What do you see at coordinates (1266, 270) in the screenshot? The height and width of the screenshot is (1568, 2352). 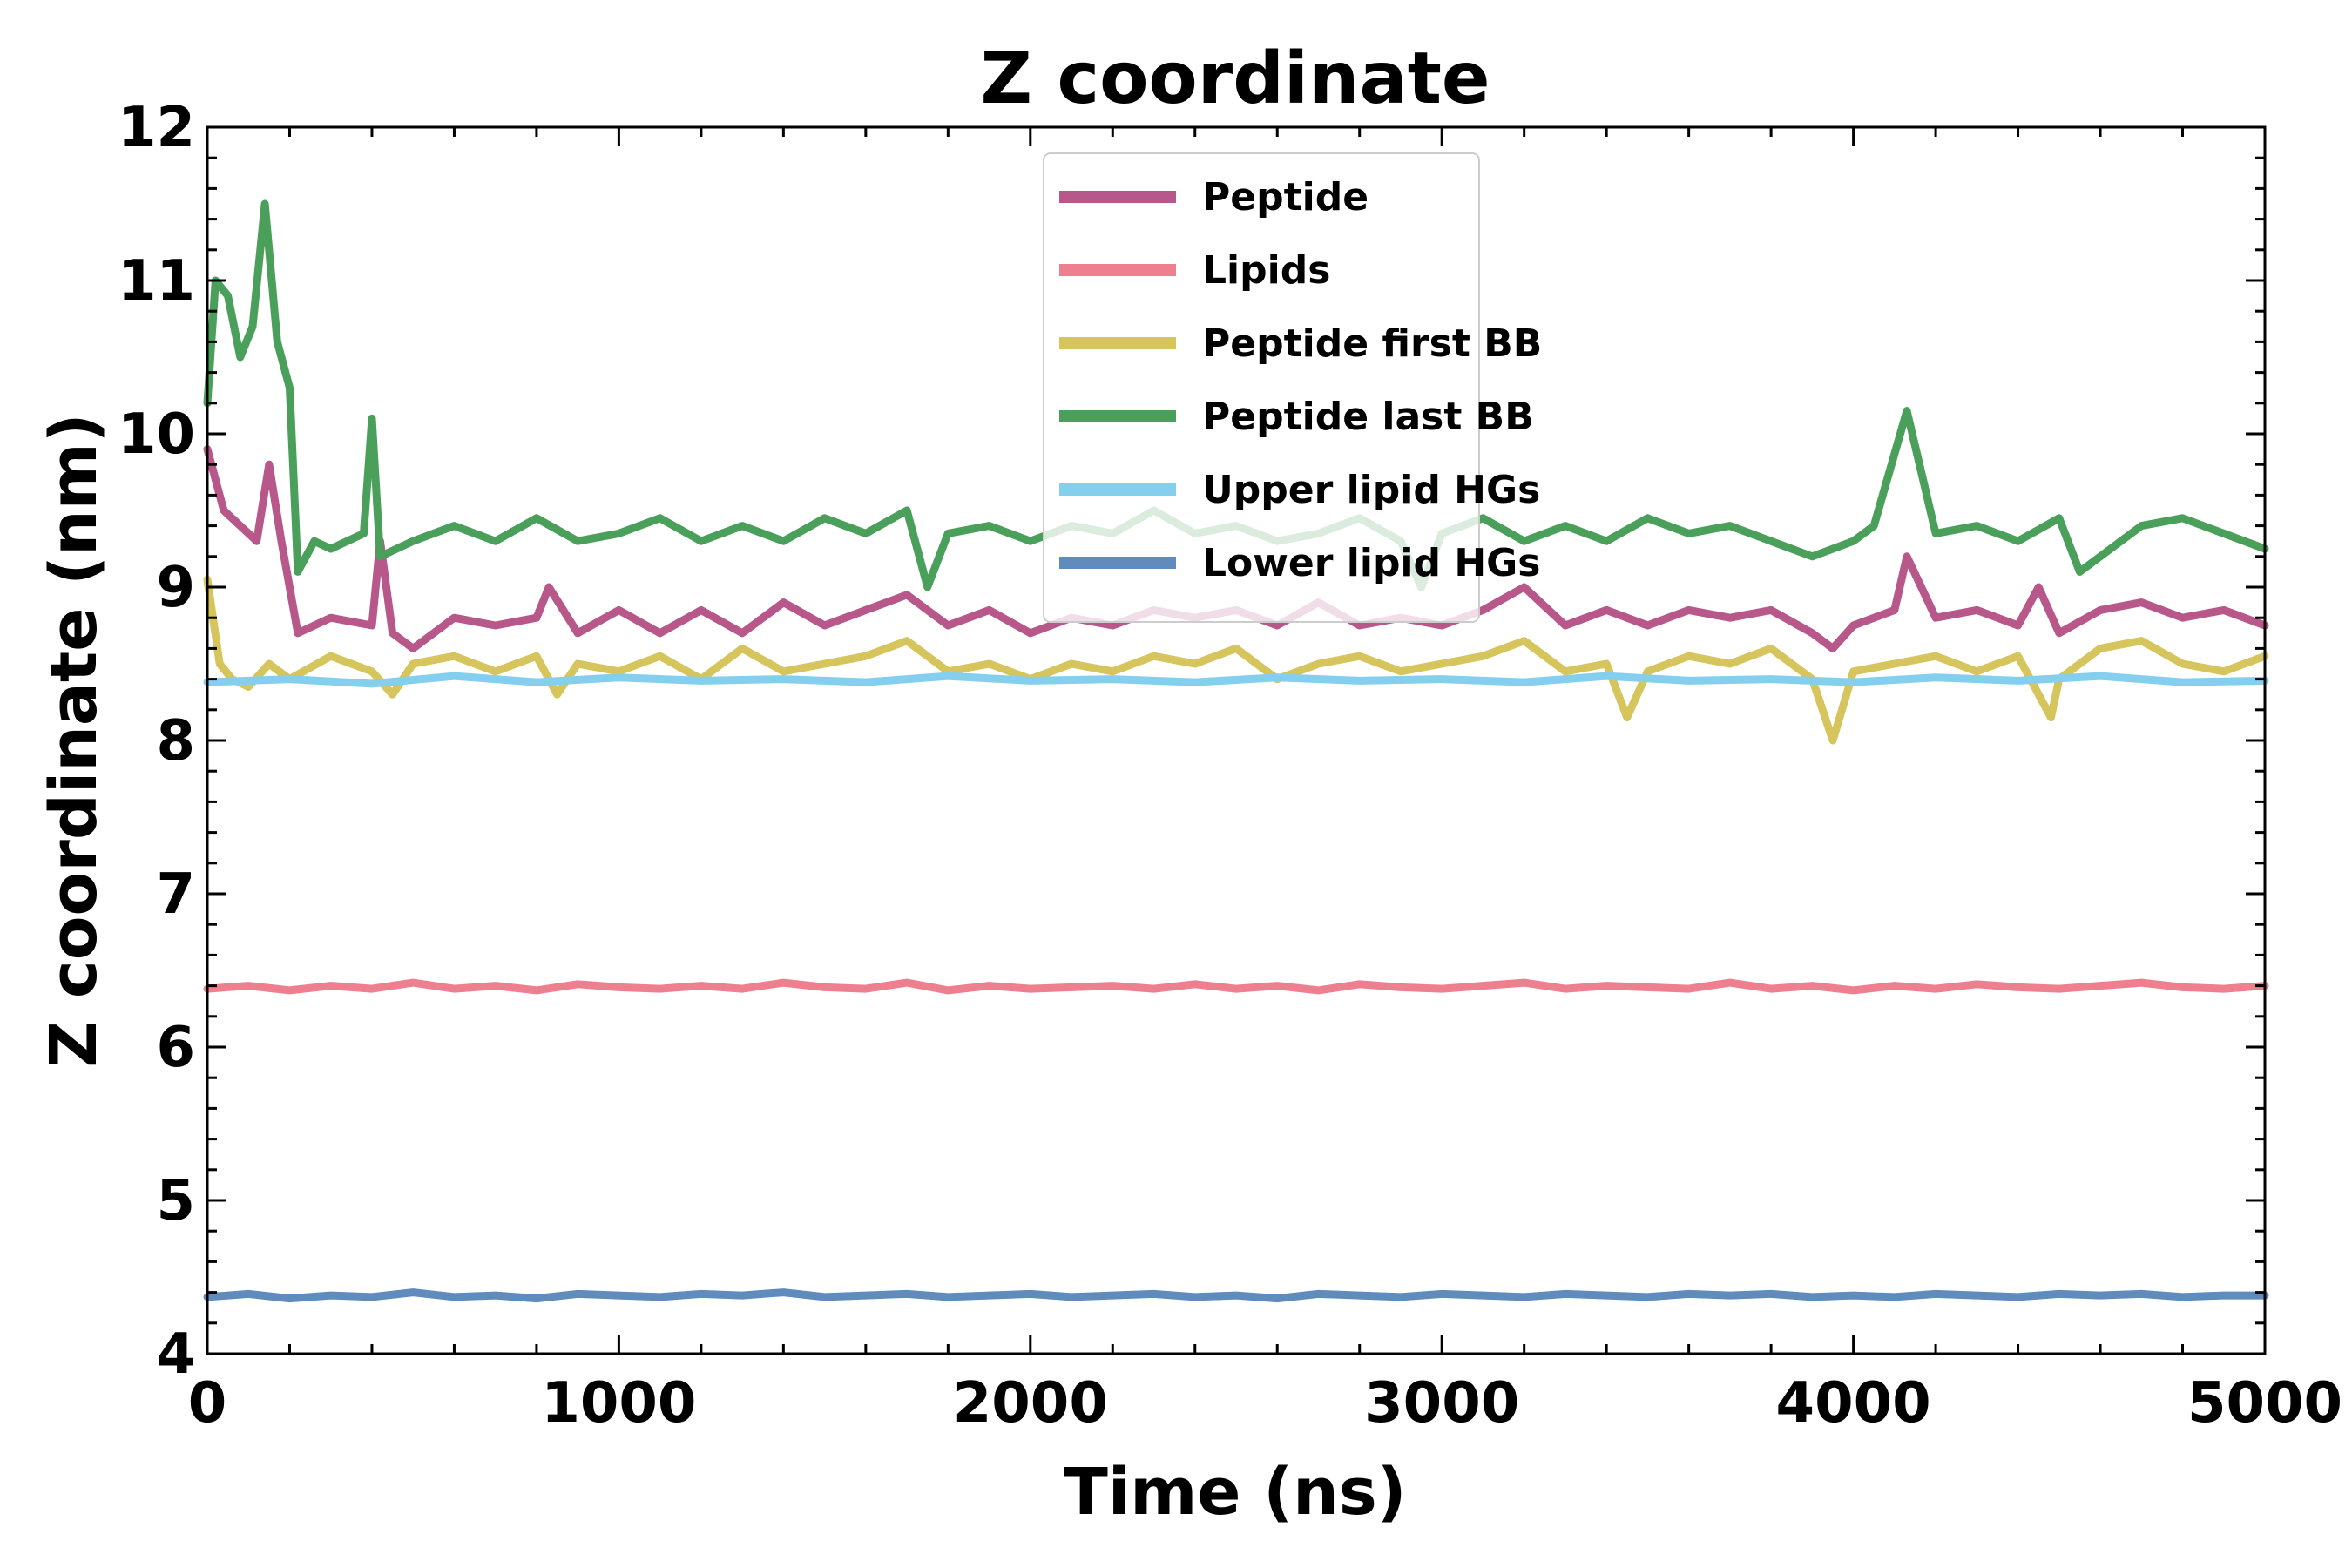 I see `legend-label-1: Lipids` at bounding box center [1266, 270].